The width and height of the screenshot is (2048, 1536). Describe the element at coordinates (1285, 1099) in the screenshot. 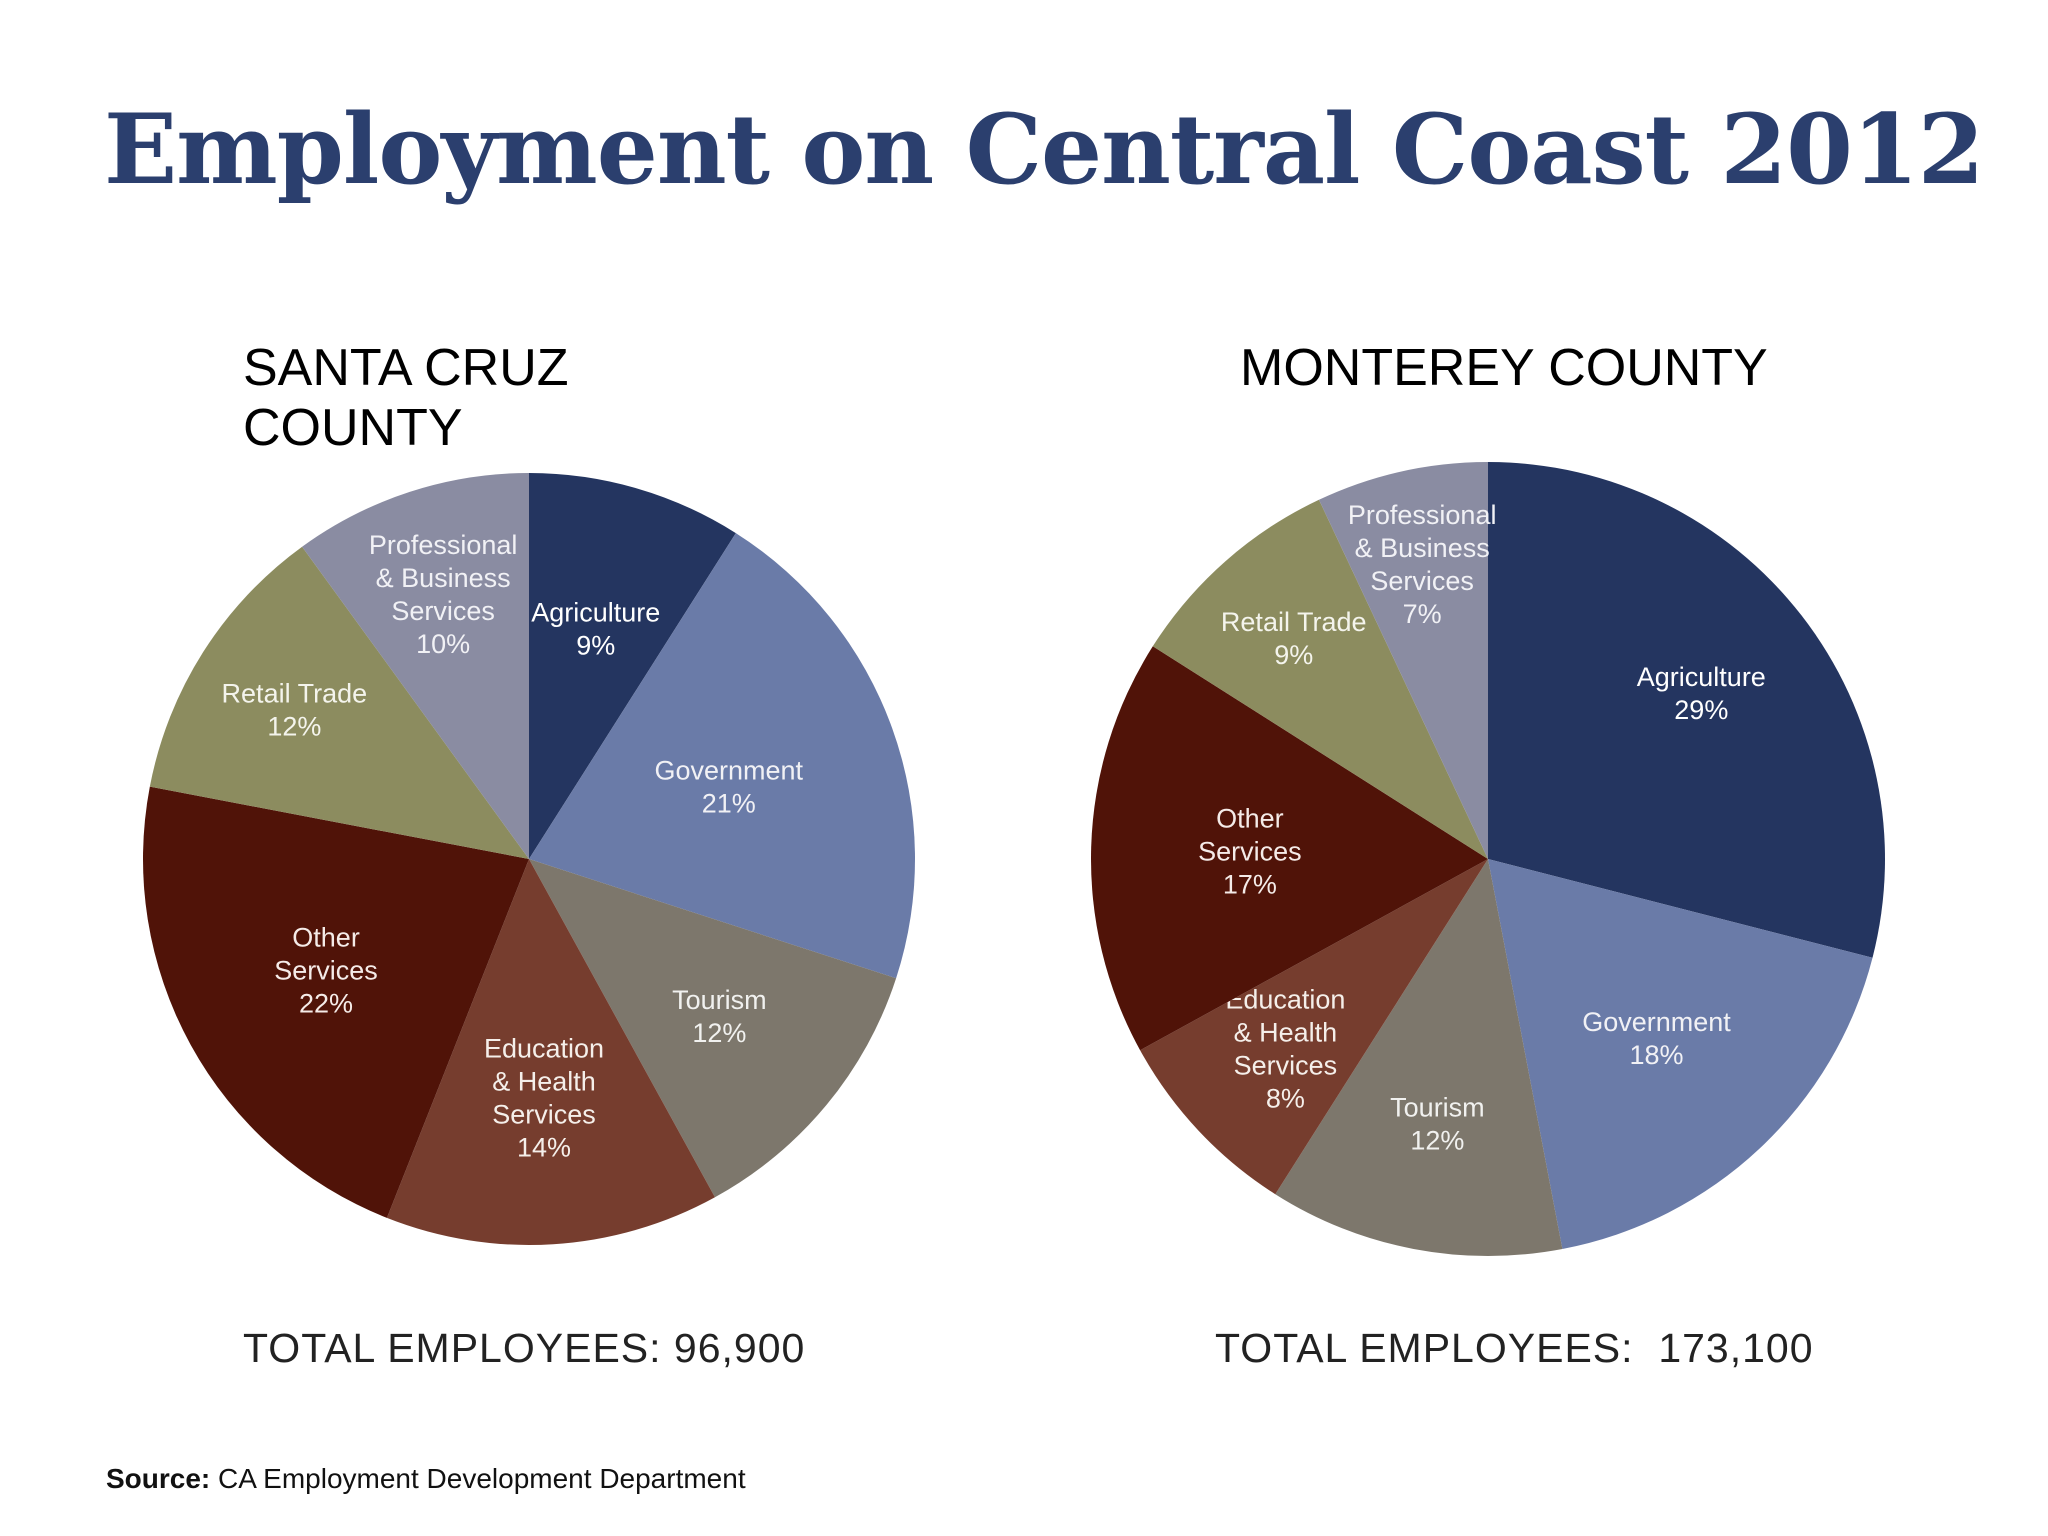

I see `slice-percent: 8%` at that location.